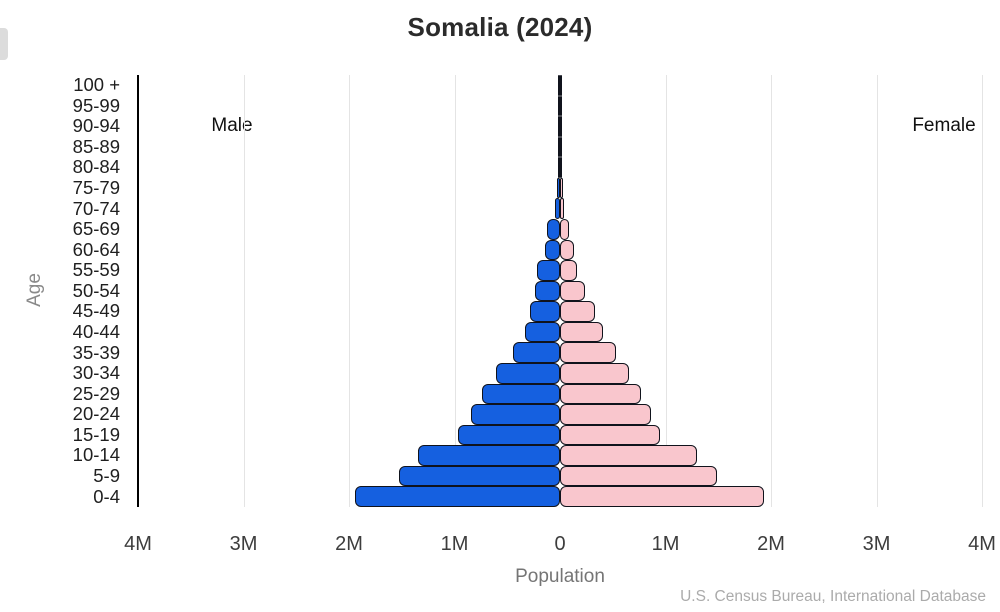  Describe the element at coordinates (96, 414) in the screenshot. I see `age-tick-label: 20-24` at that location.